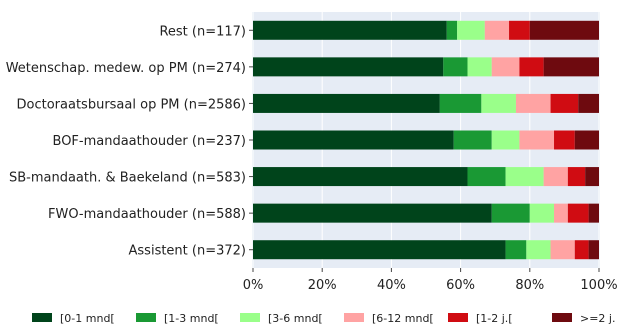  I want to click on legend-label: >=2 j., so click(597, 318).